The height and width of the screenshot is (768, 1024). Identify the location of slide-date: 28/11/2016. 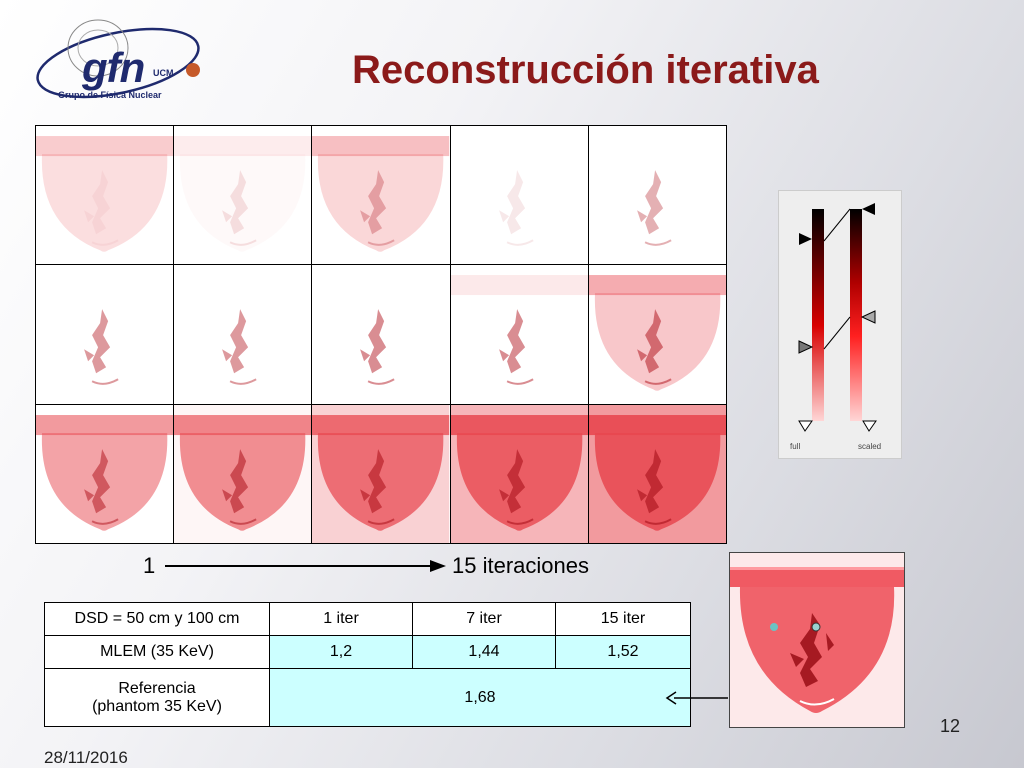
(86, 757).